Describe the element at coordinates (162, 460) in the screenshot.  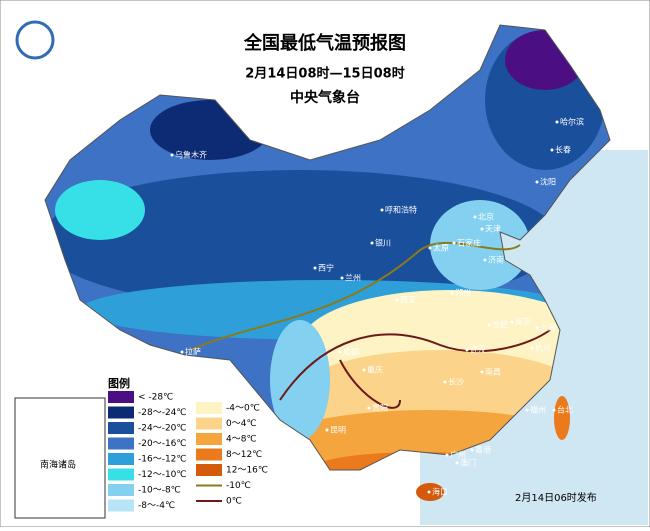
I see `legend-label: -16～-12℃` at that location.